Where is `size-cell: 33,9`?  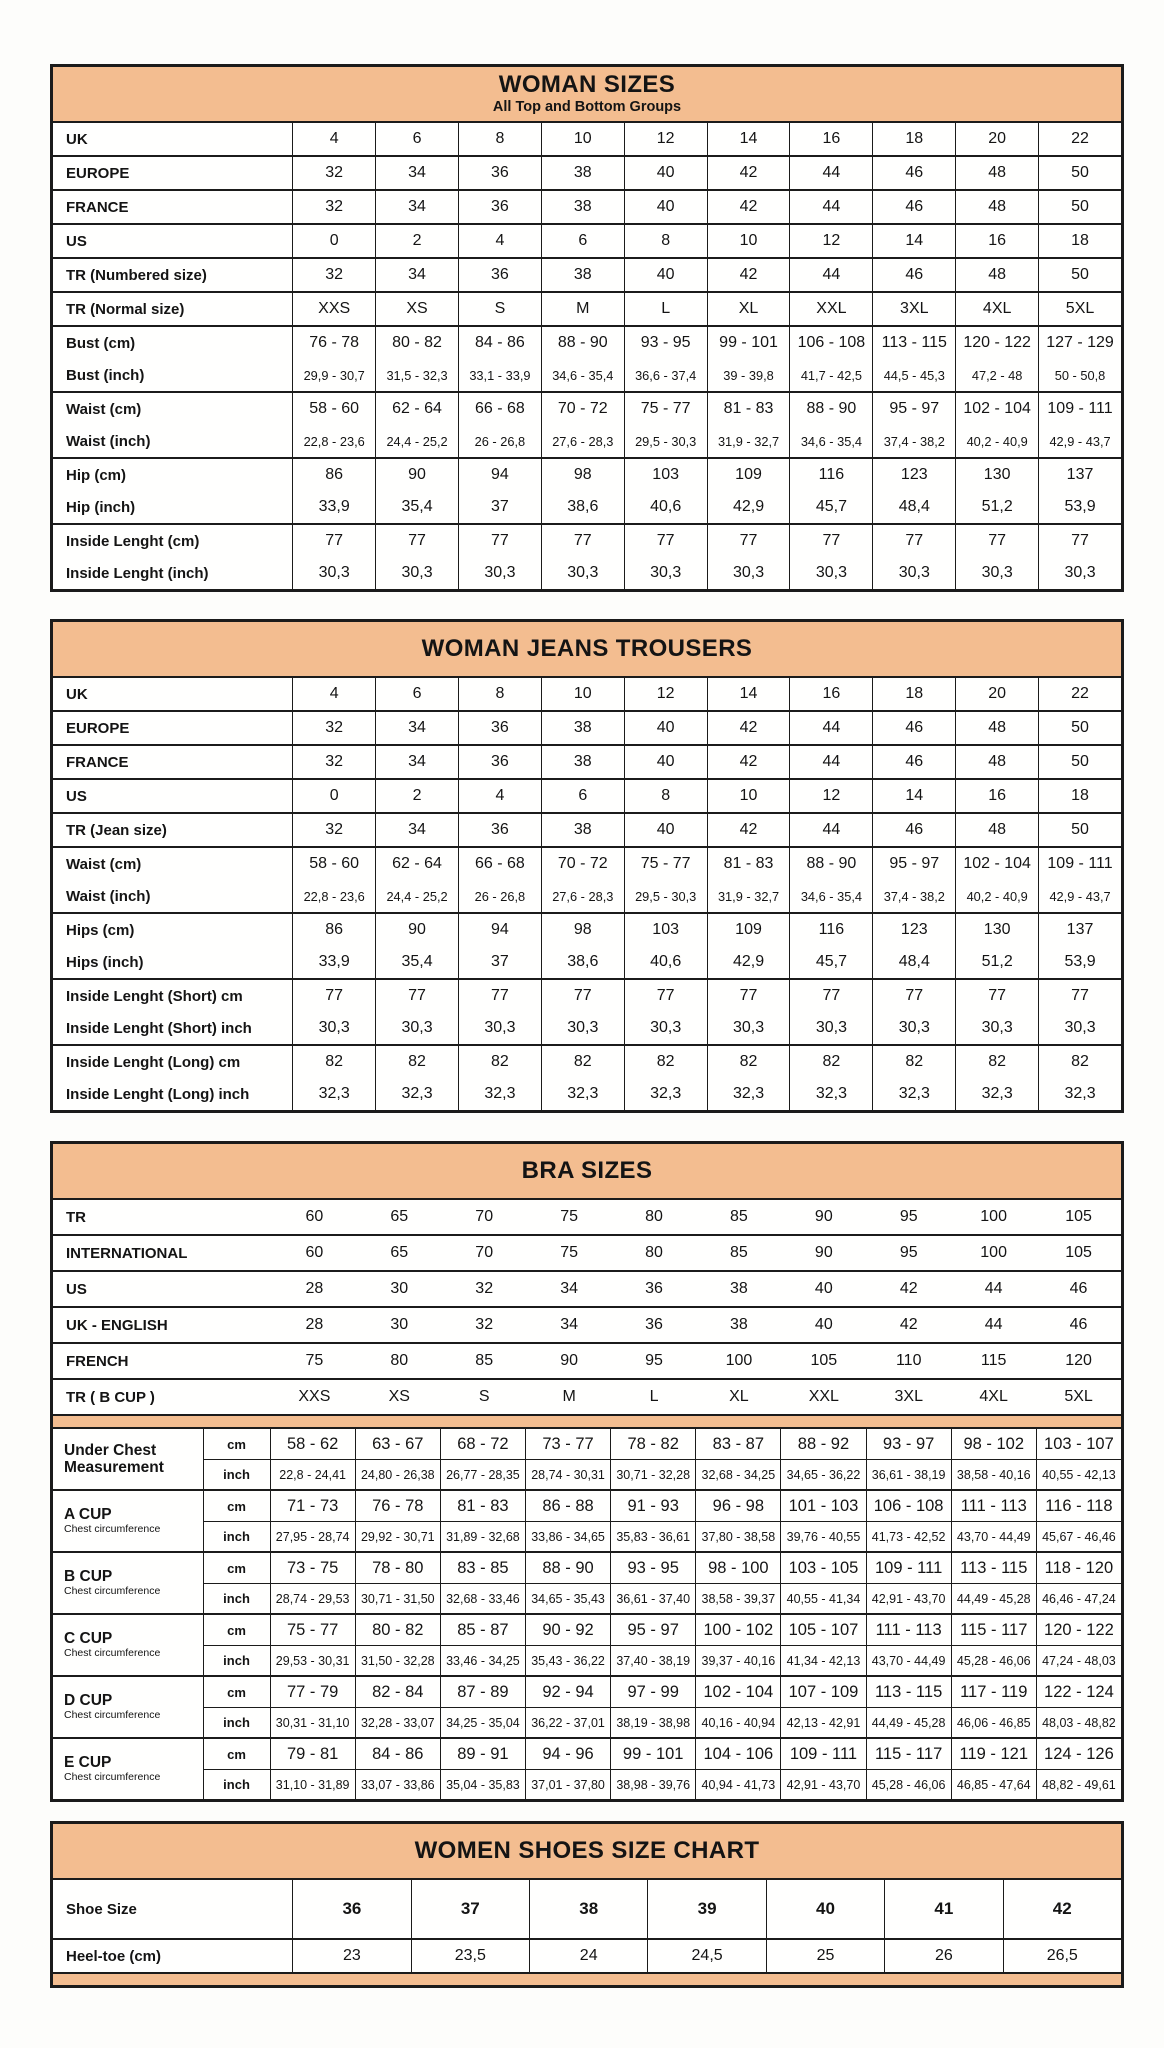
size-cell: 33,9 is located at coordinates (333, 962).